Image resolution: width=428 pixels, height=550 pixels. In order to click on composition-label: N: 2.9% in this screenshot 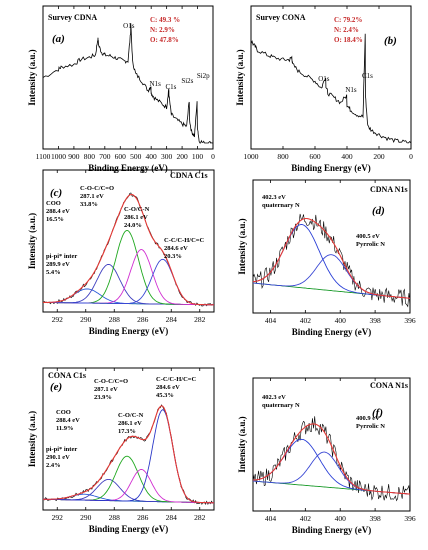, I will do `click(162, 30)`.